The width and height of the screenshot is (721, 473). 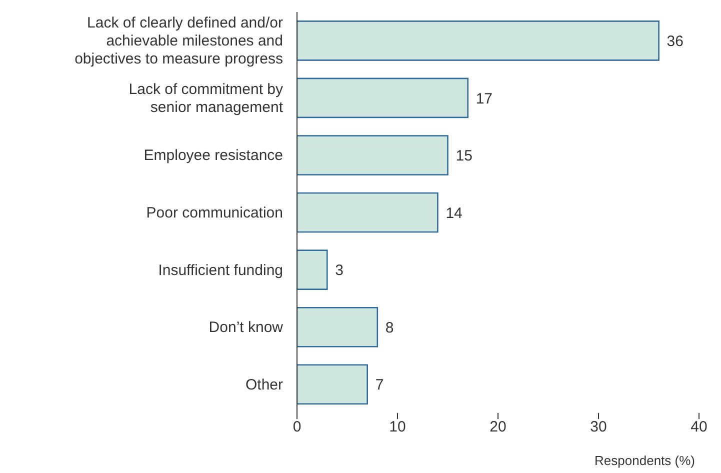 I want to click on x-tick-label: 10, so click(x=397, y=427).